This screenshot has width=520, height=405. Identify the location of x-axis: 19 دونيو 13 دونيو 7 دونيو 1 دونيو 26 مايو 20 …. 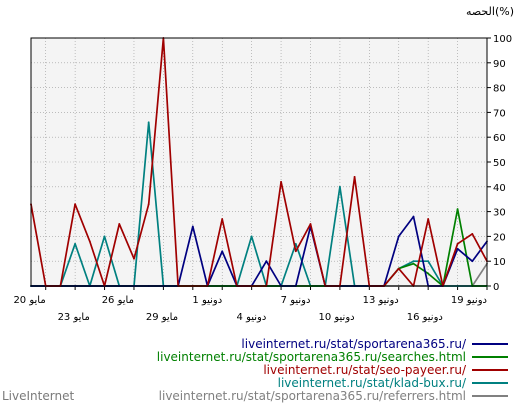
(250, 304).